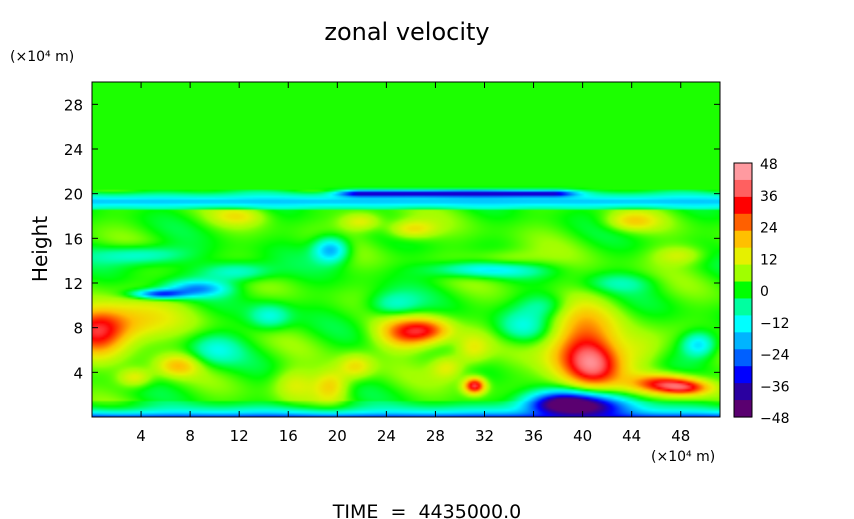 This screenshot has width=854, height=519. I want to click on colorbar-tick-label-4: 0, so click(764, 292).